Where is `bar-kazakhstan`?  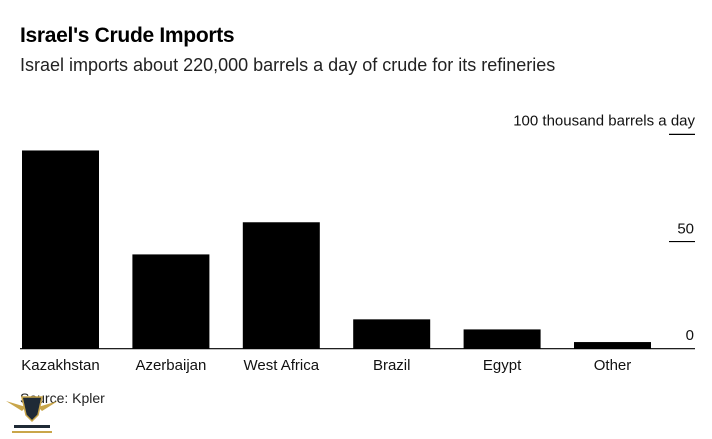
bar-kazakhstan is located at coordinates (60, 249).